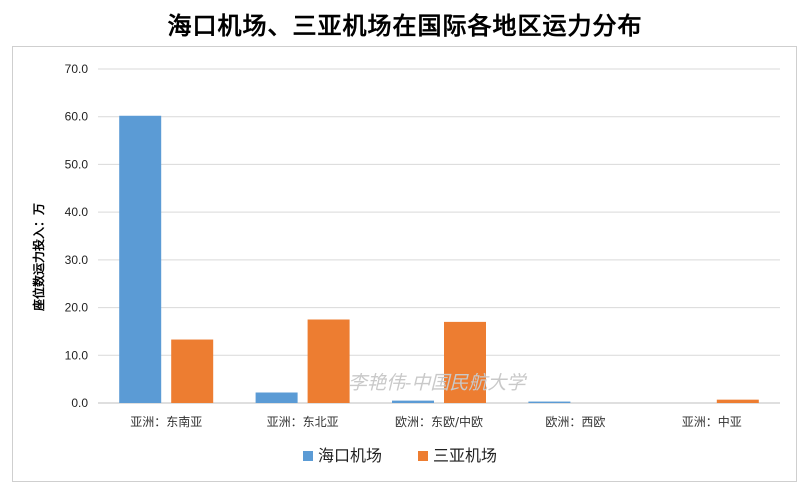 This screenshot has width=810, height=491. Describe the element at coordinates (79, 403) in the screenshot. I see `y-tick-label: 0.0` at that location.